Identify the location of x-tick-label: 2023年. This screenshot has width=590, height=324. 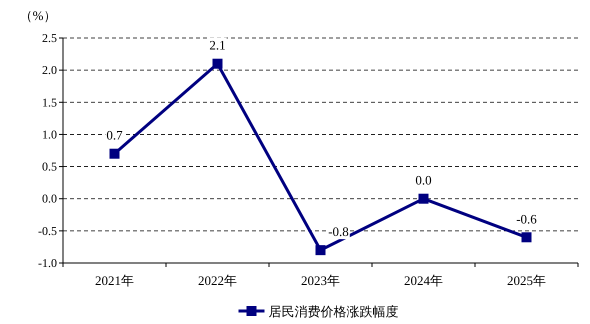
(320, 280).